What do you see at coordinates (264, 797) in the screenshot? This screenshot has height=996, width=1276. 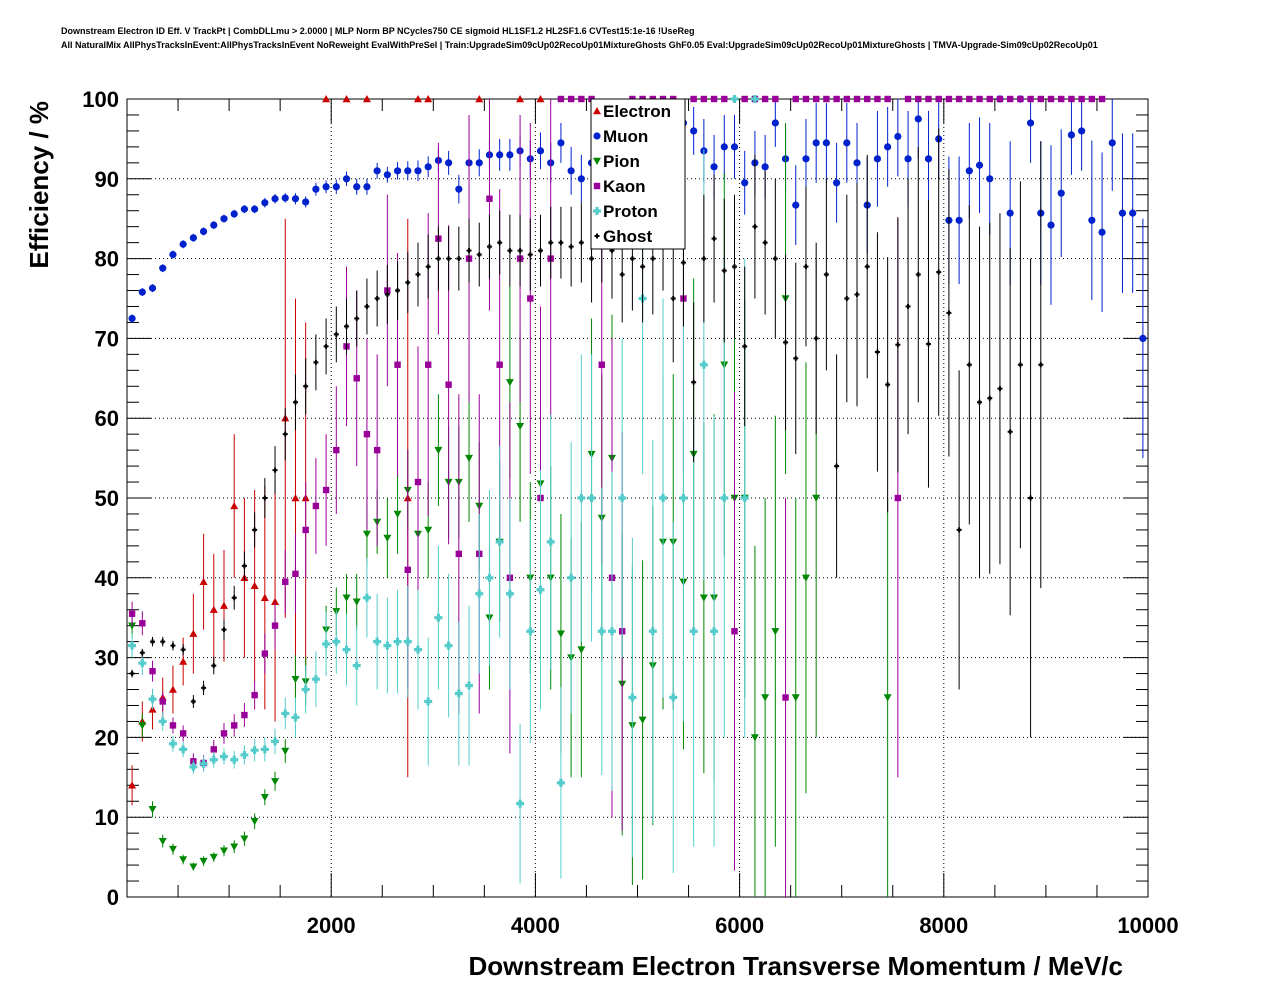 I see `pion-point` at bounding box center [264, 797].